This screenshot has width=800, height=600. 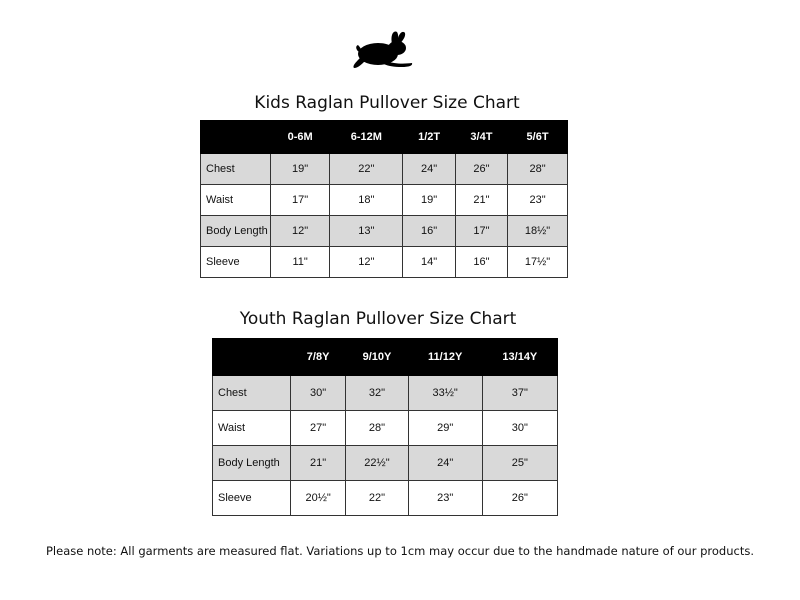 I want to click on table-row: Waist 27" 28" 29" 30", so click(x=385, y=428).